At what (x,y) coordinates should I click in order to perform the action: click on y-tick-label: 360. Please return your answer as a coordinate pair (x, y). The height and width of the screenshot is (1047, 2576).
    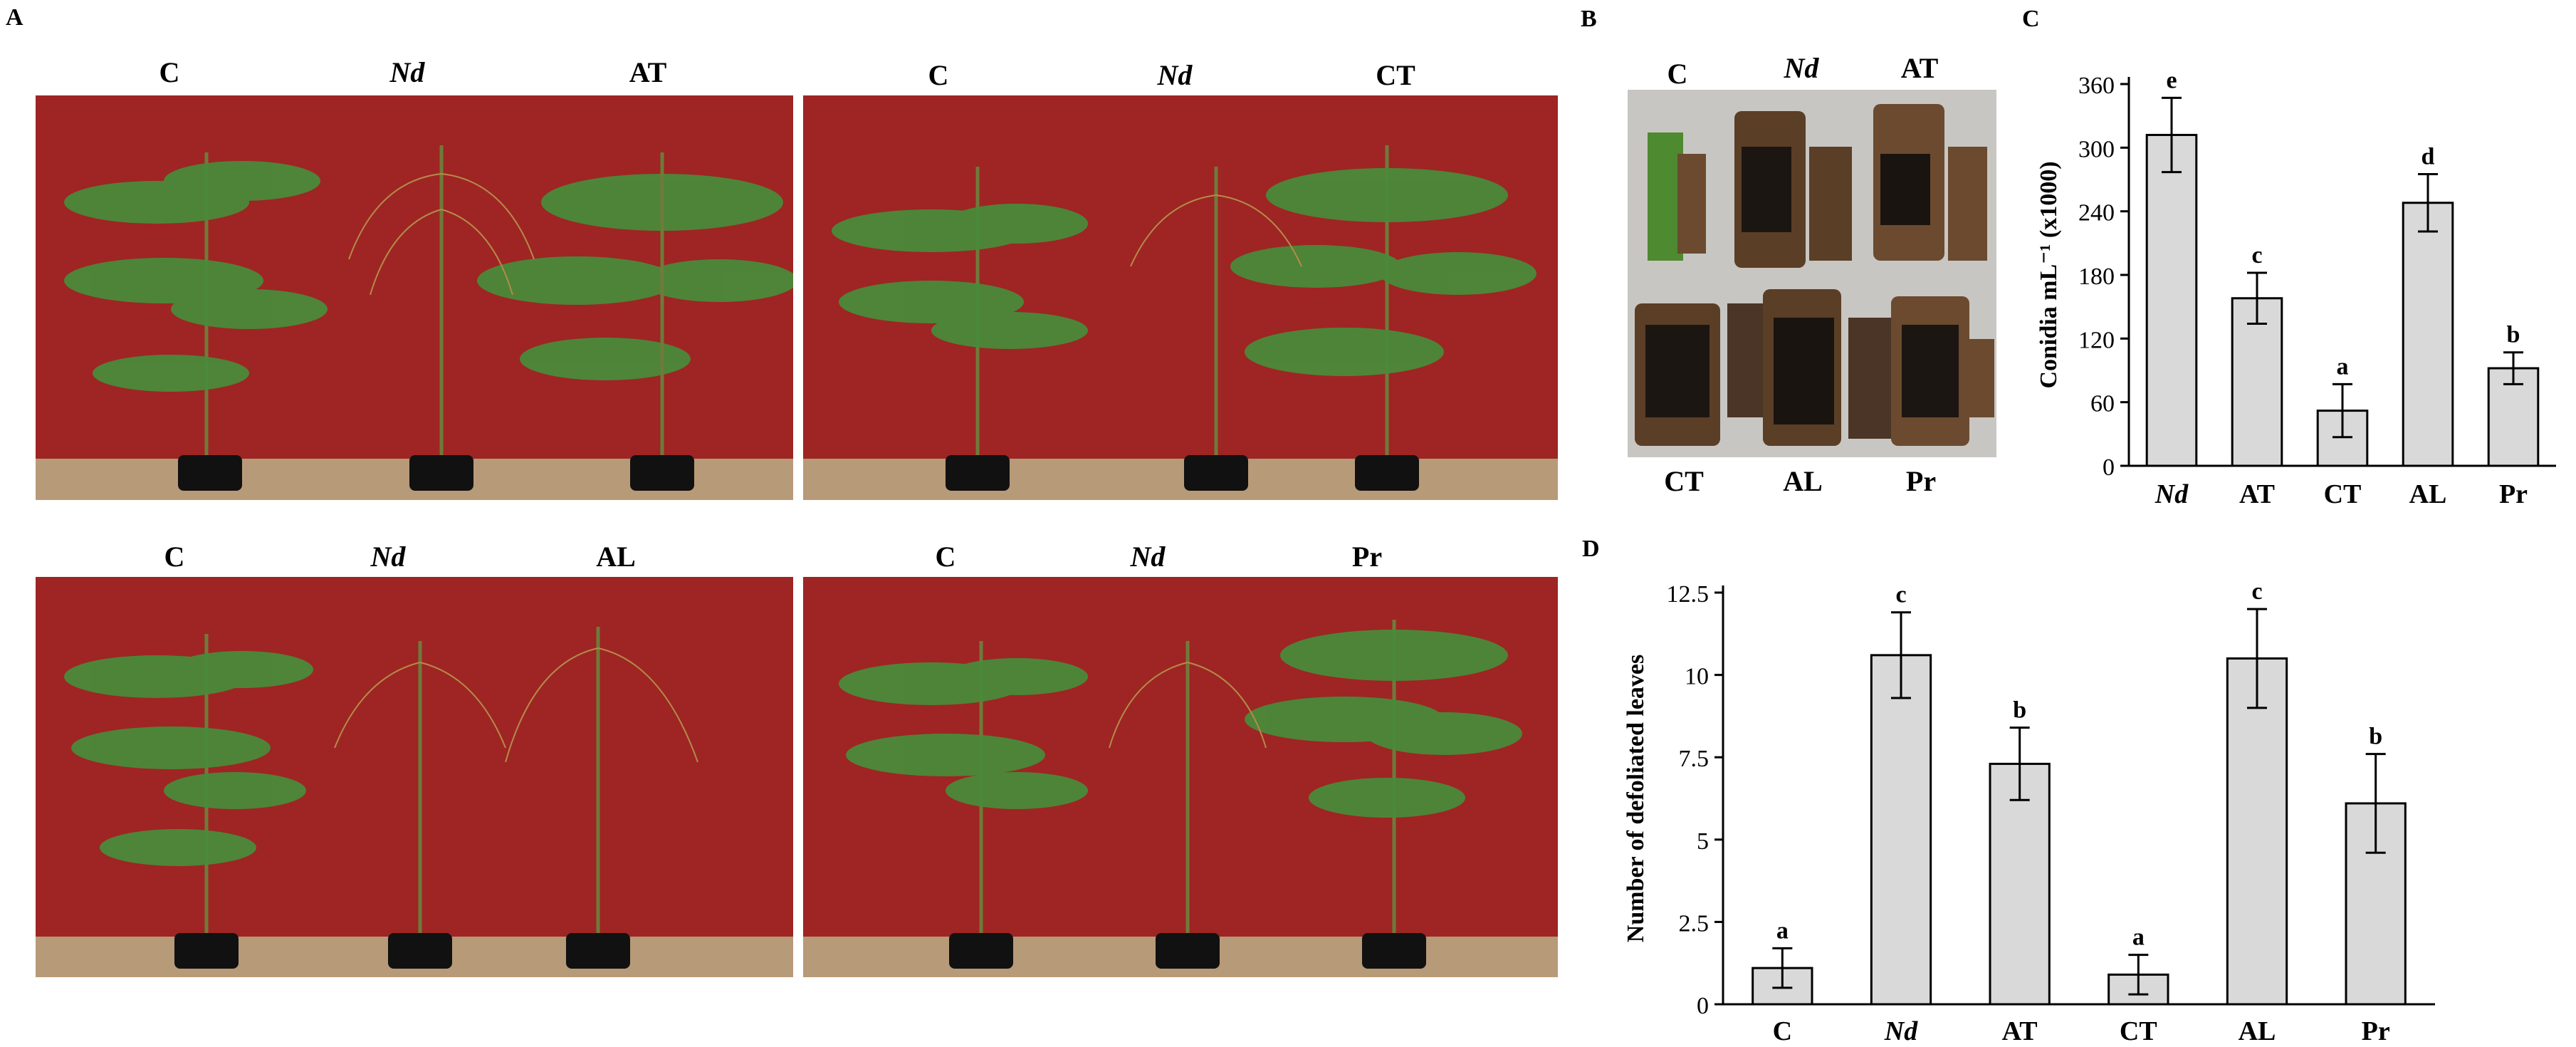
    Looking at the image, I should click on (2096, 86).